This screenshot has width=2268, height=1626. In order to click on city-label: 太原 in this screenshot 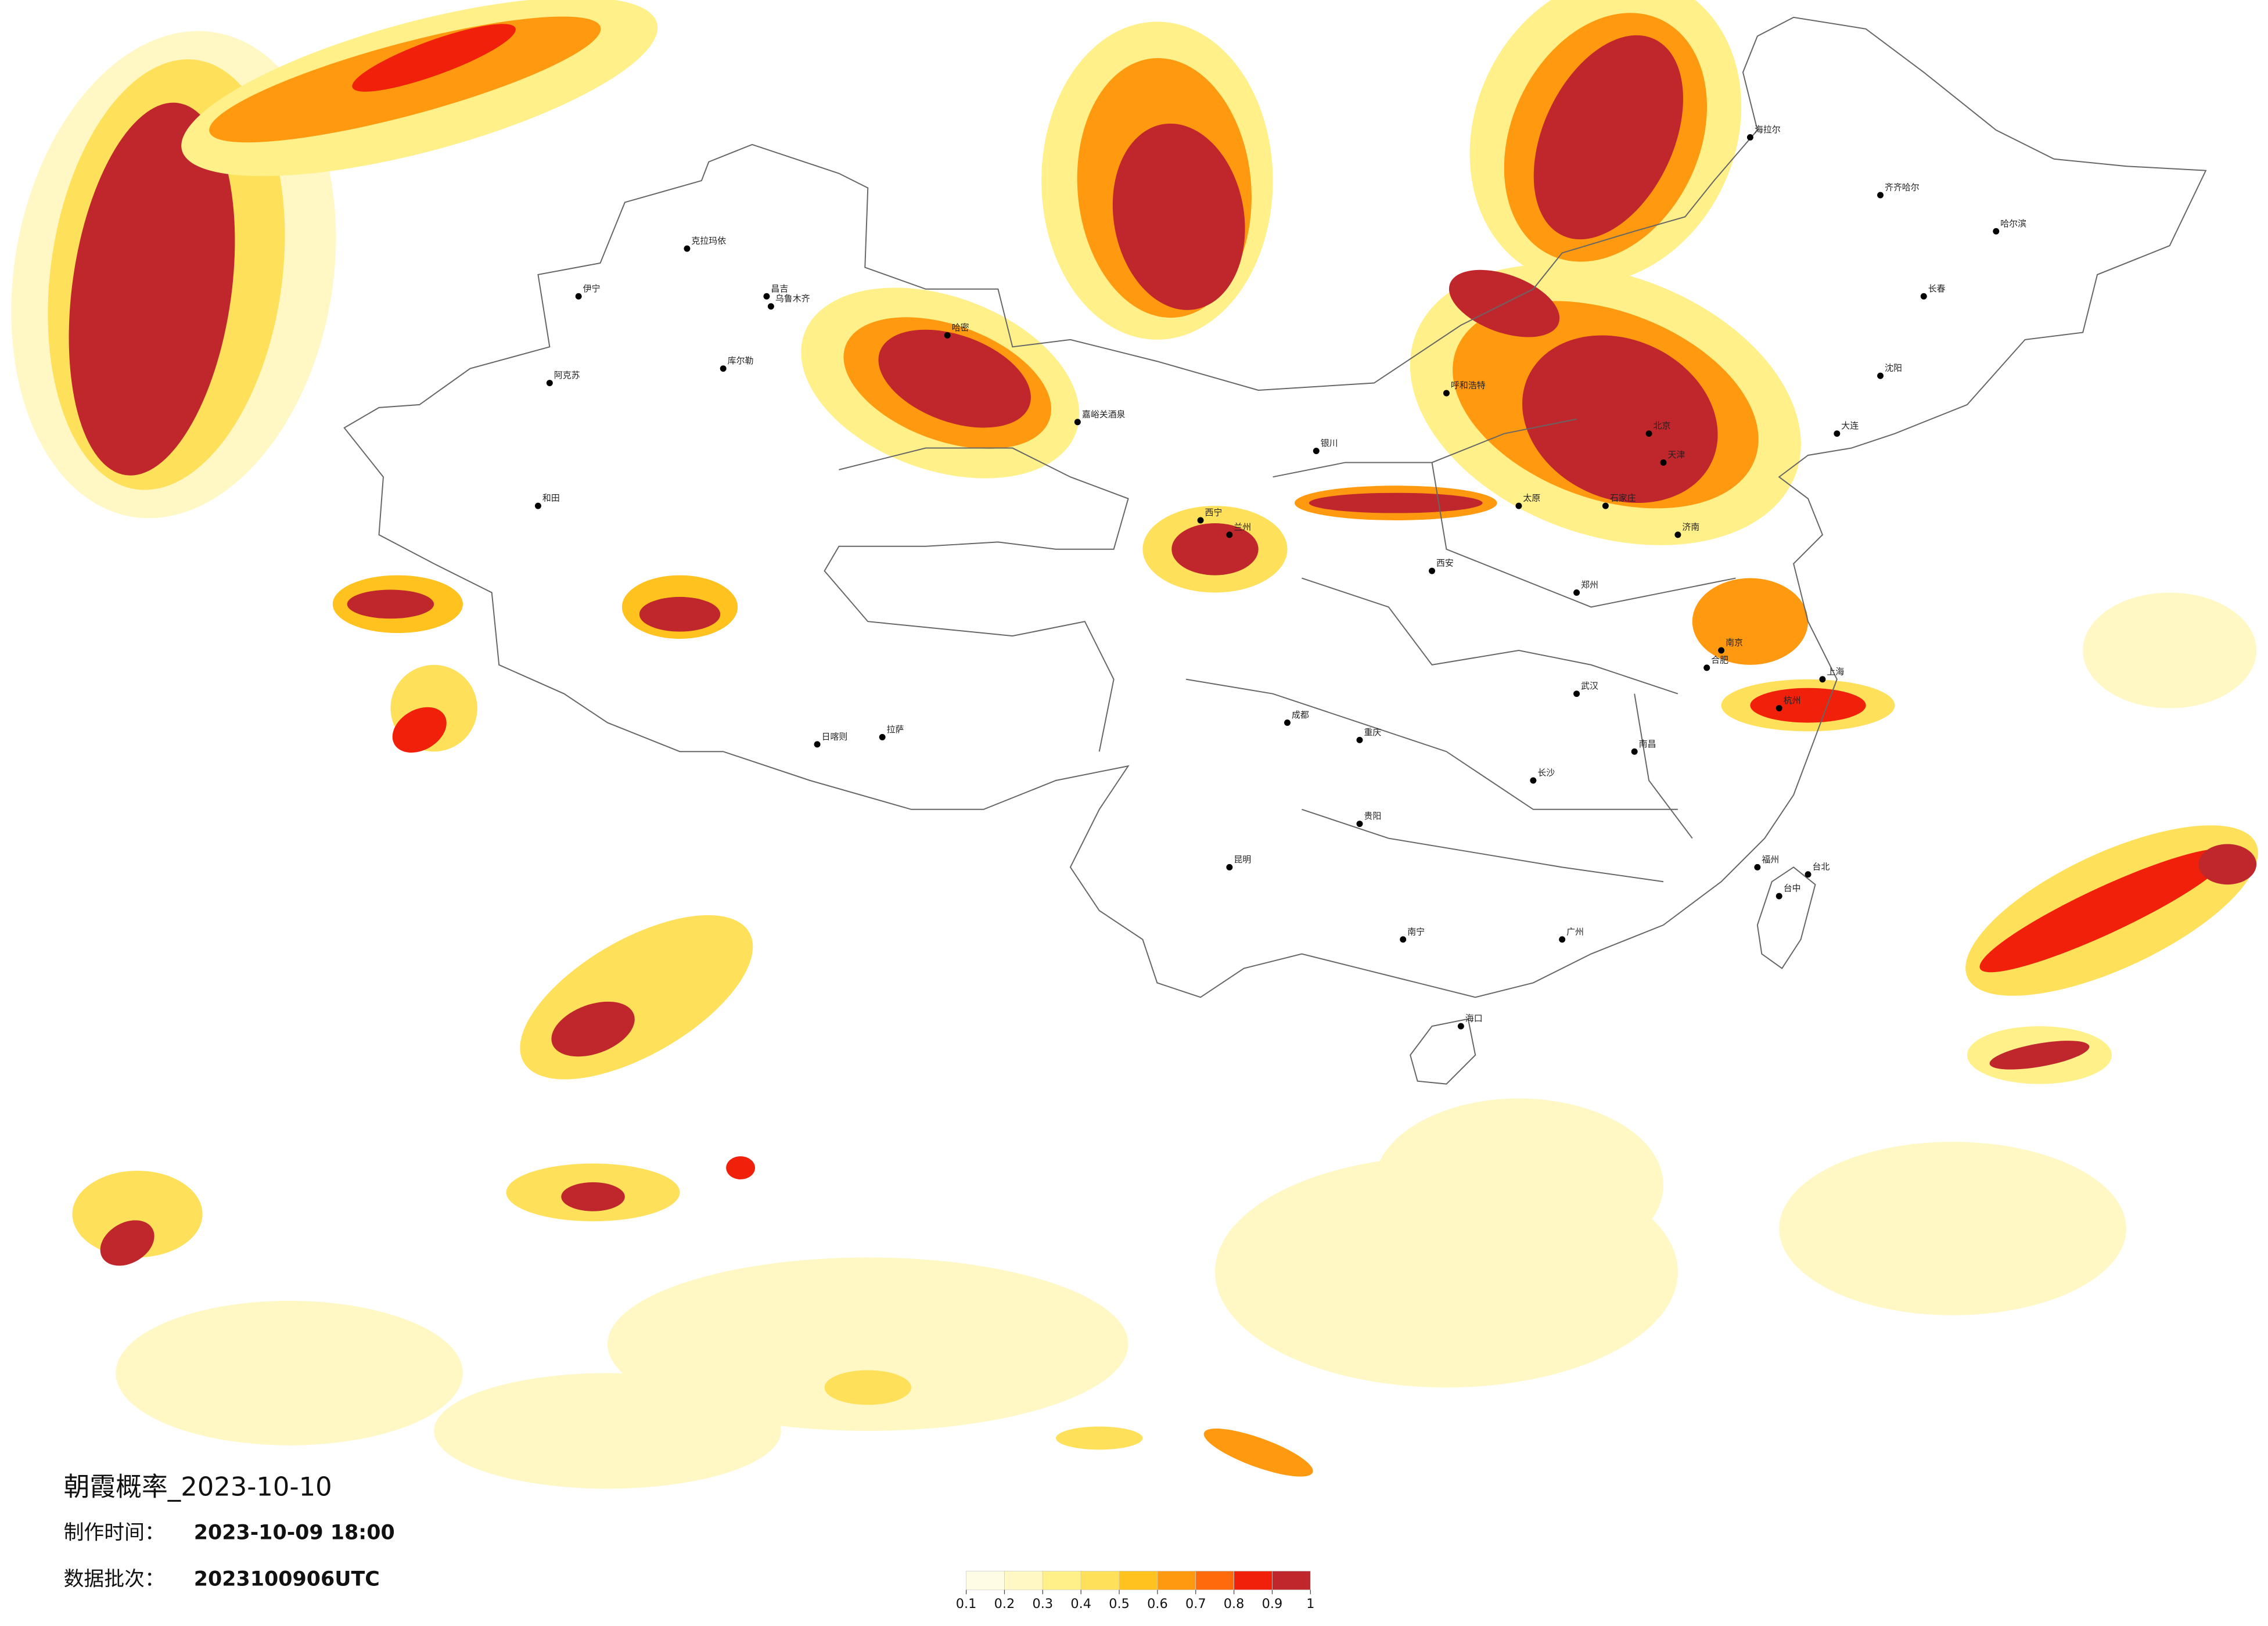, I will do `click(1531, 498)`.